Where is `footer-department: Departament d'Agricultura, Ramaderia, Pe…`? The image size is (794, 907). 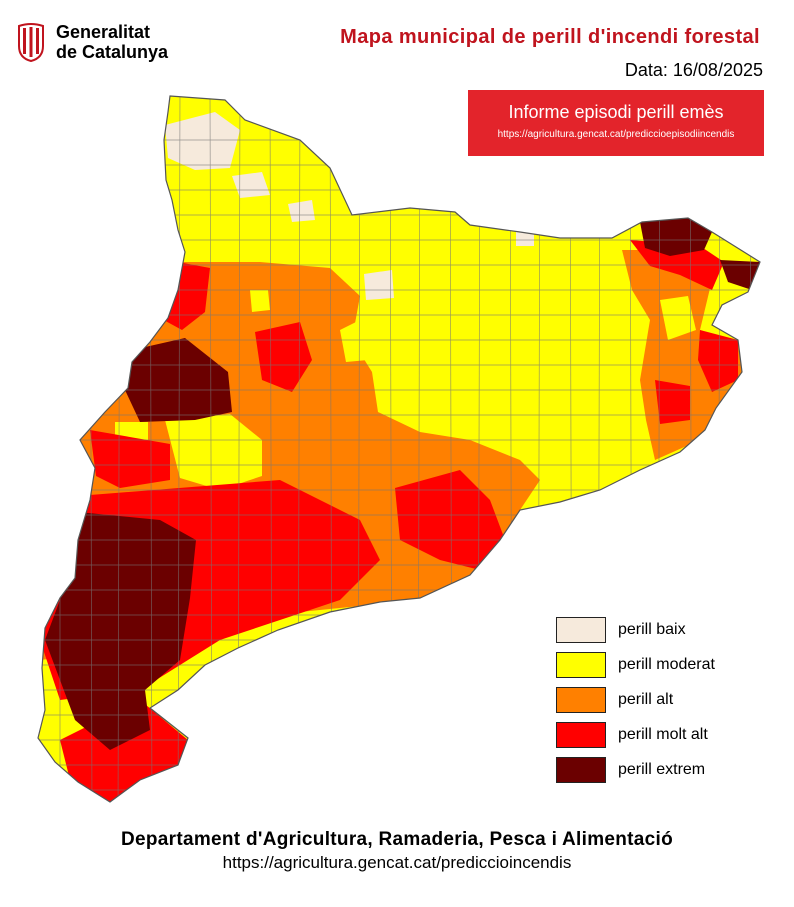
footer-department: Departament d'Agricultura, Ramaderia, Pe… is located at coordinates (397, 839).